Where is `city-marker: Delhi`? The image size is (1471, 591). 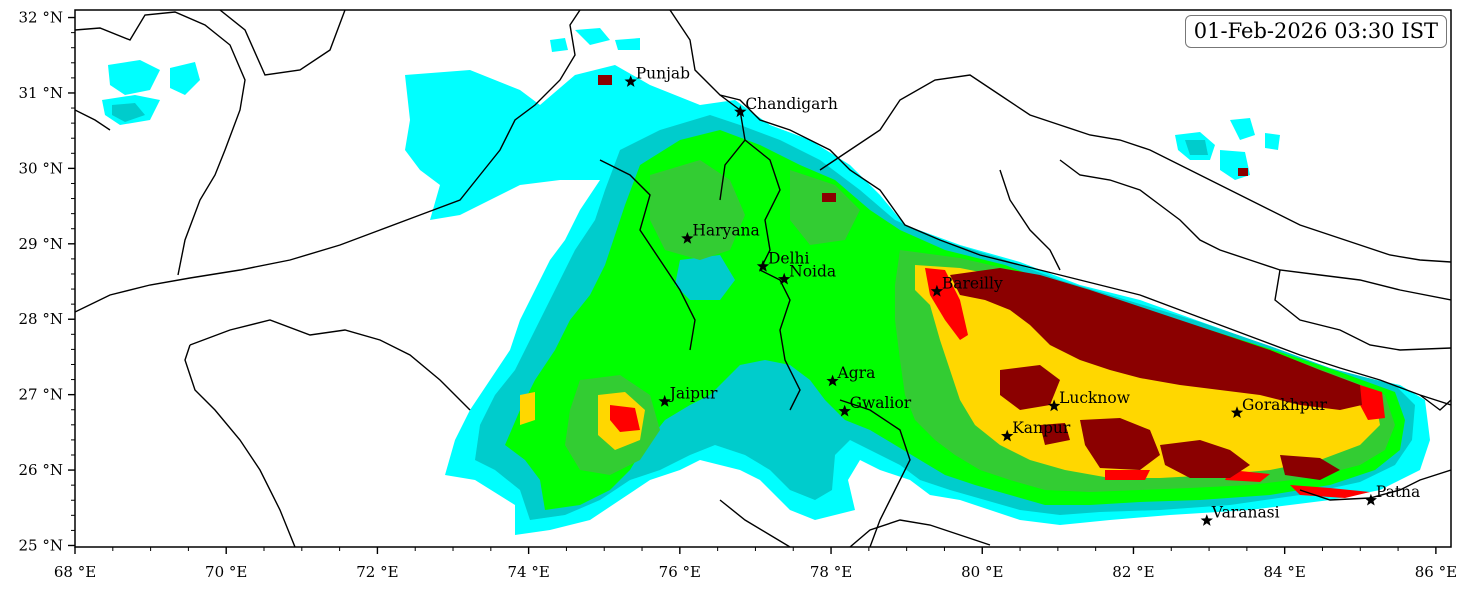
city-marker: Delhi is located at coordinates (783, 260).